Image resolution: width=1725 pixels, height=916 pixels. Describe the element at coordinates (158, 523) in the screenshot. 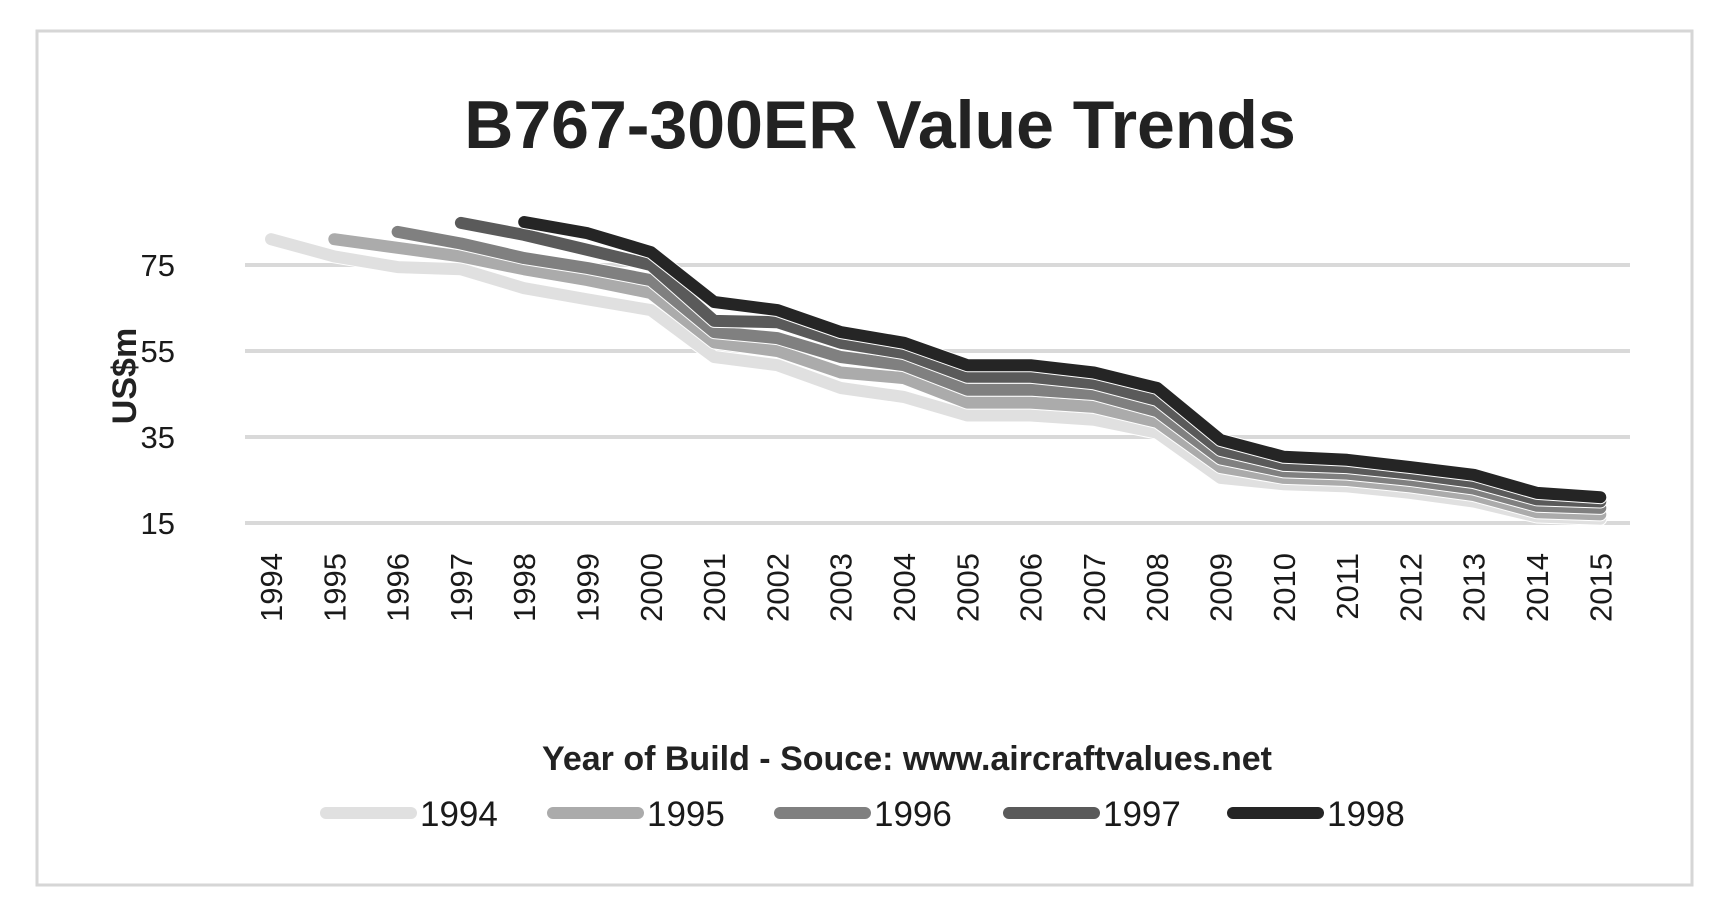

I see `y-tick-label: 15` at that location.